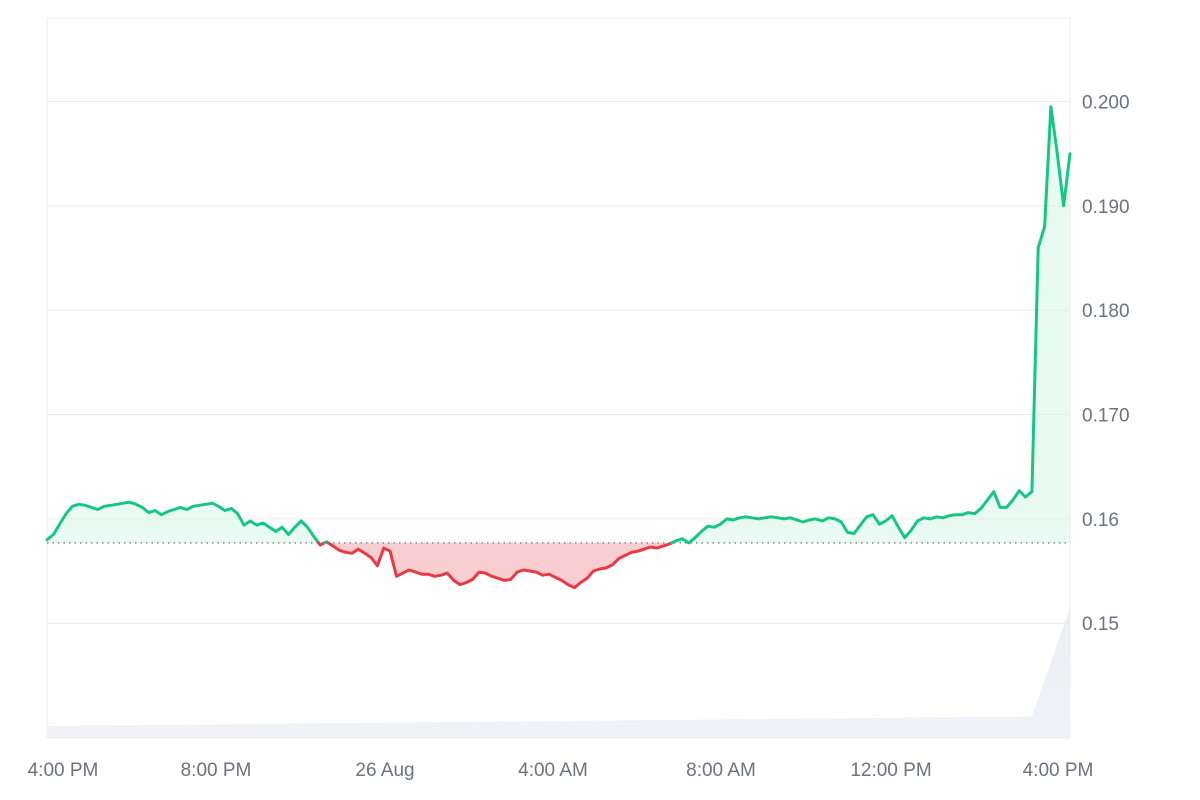 This screenshot has height=800, width=1200. I want to click on area-above-baseline, so click(183, 522).